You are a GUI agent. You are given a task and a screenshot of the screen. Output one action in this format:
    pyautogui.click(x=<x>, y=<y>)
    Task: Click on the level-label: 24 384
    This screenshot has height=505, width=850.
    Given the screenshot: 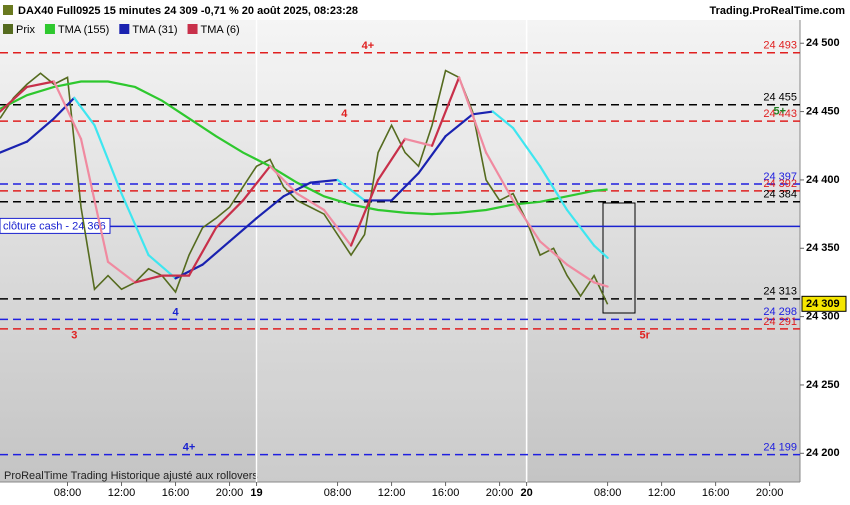 What is the action you would take?
    pyautogui.click(x=780, y=195)
    